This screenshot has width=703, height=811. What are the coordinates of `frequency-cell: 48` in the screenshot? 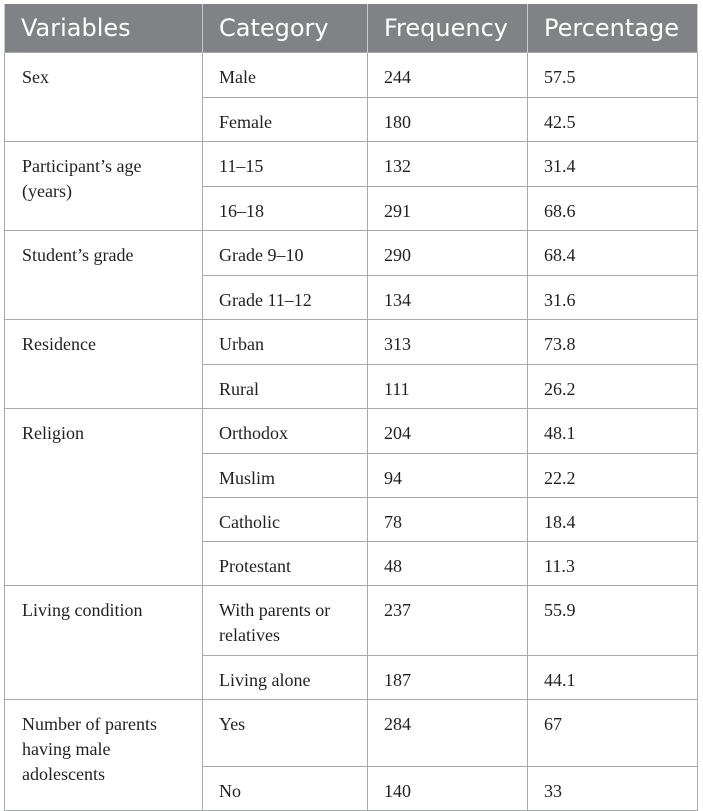 It's located at (447, 563).